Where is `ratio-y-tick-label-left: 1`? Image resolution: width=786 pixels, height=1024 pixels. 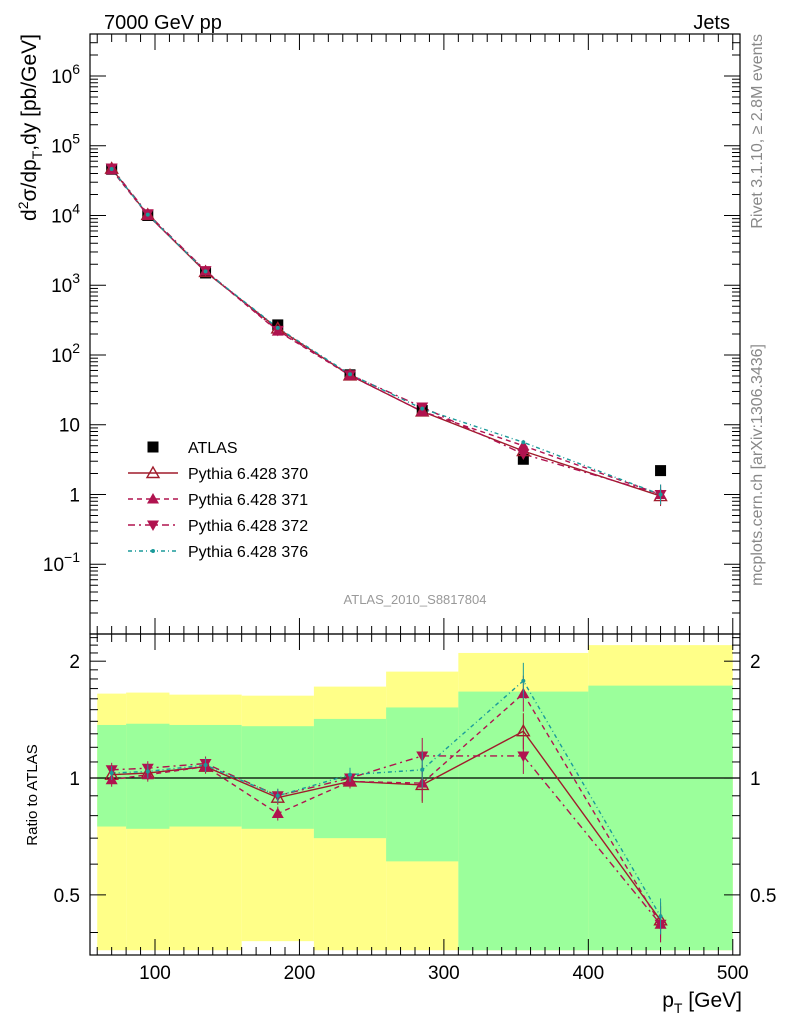
ratio-y-tick-label-left: 1 is located at coordinates (74, 779).